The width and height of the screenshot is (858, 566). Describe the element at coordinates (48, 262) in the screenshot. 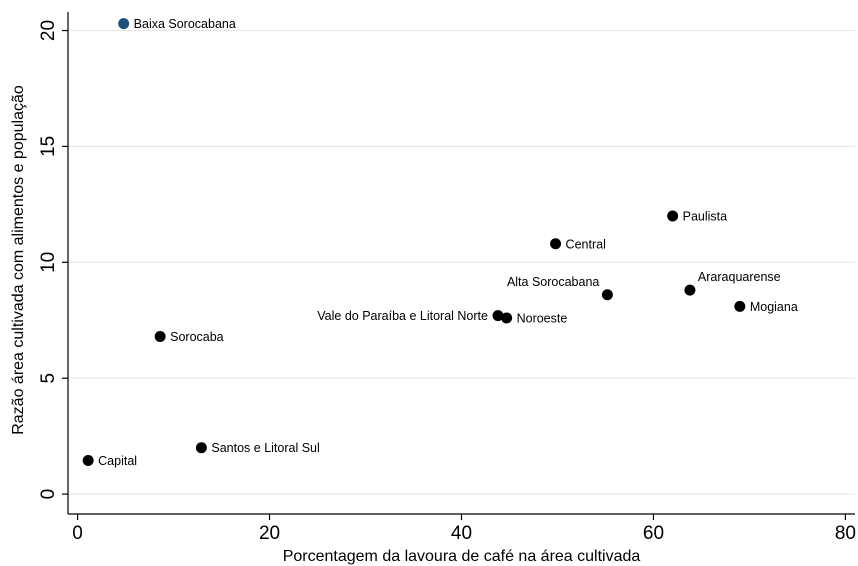

I see `y-tick-label: 10` at that location.